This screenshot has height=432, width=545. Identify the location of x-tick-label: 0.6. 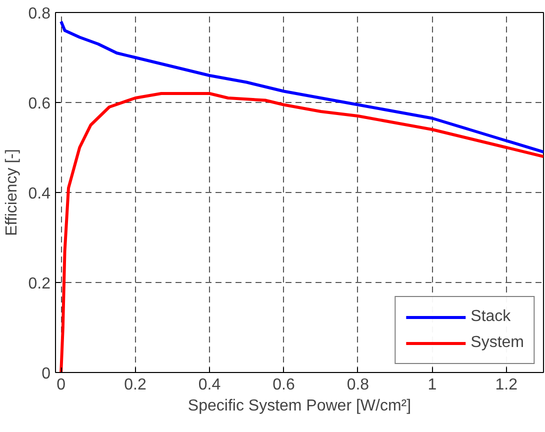
(283, 385).